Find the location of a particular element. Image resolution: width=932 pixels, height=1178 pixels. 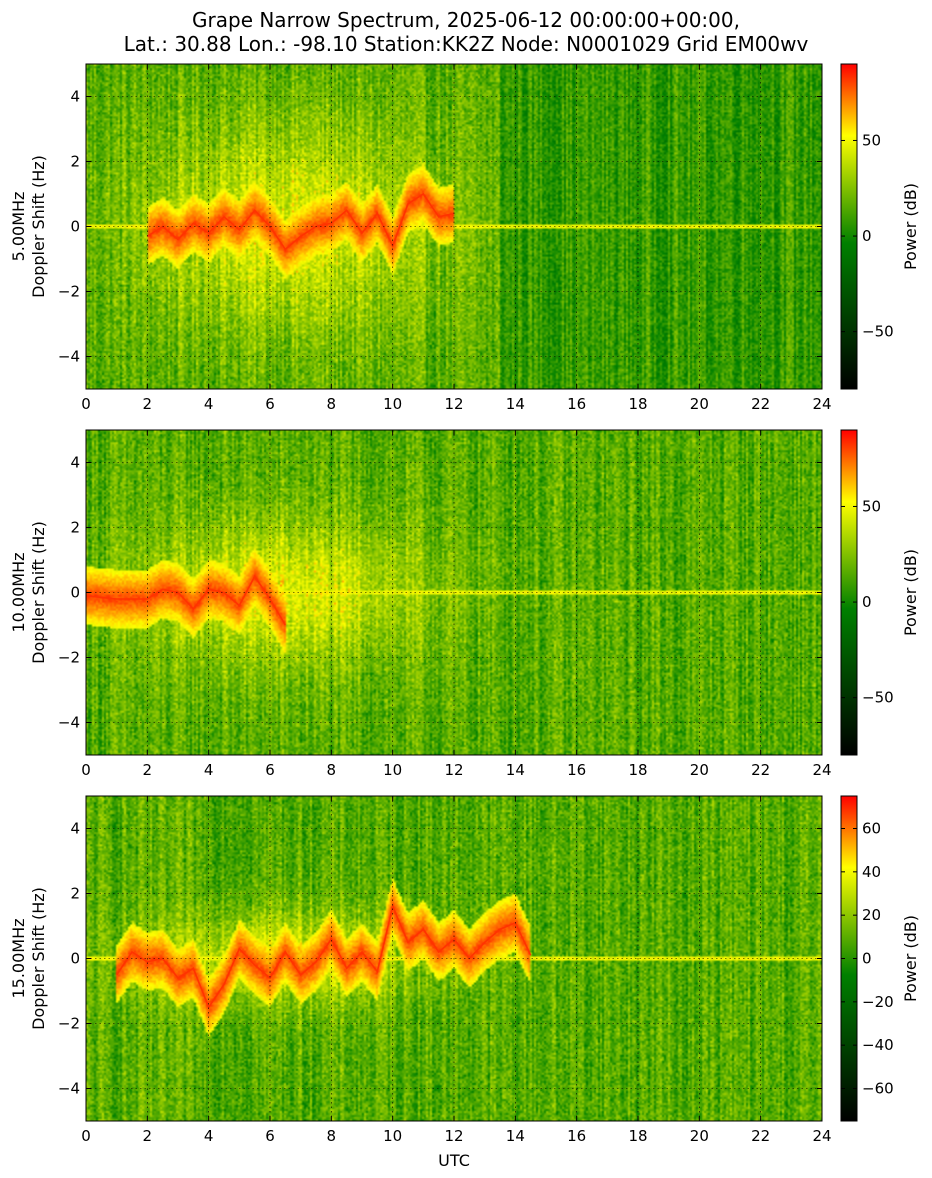

x-axis-label: UTC is located at coordinates (454, 1160).